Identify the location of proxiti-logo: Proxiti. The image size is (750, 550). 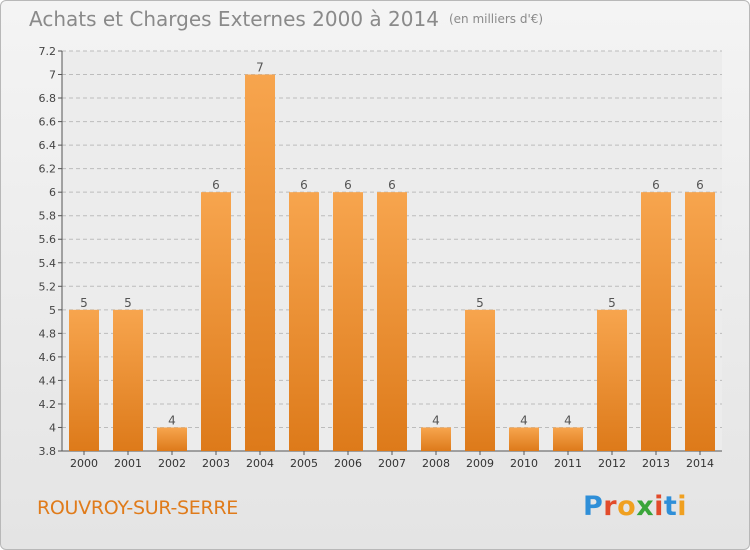
(635, 506).